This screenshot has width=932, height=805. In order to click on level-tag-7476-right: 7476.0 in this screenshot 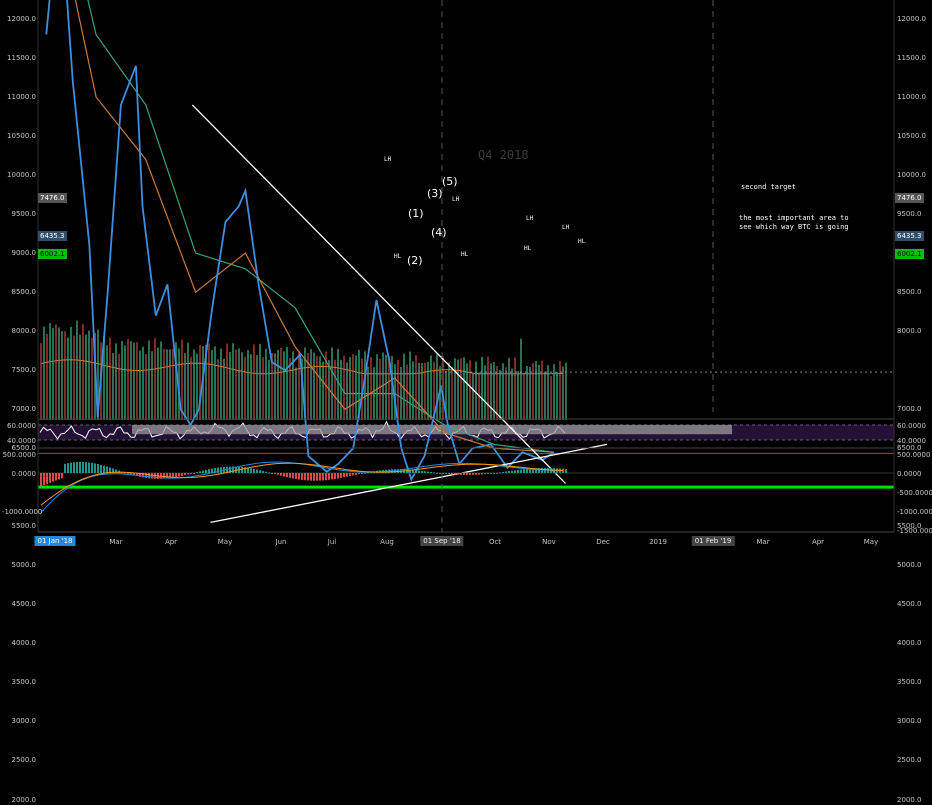, I will do `click(909, 198)`.